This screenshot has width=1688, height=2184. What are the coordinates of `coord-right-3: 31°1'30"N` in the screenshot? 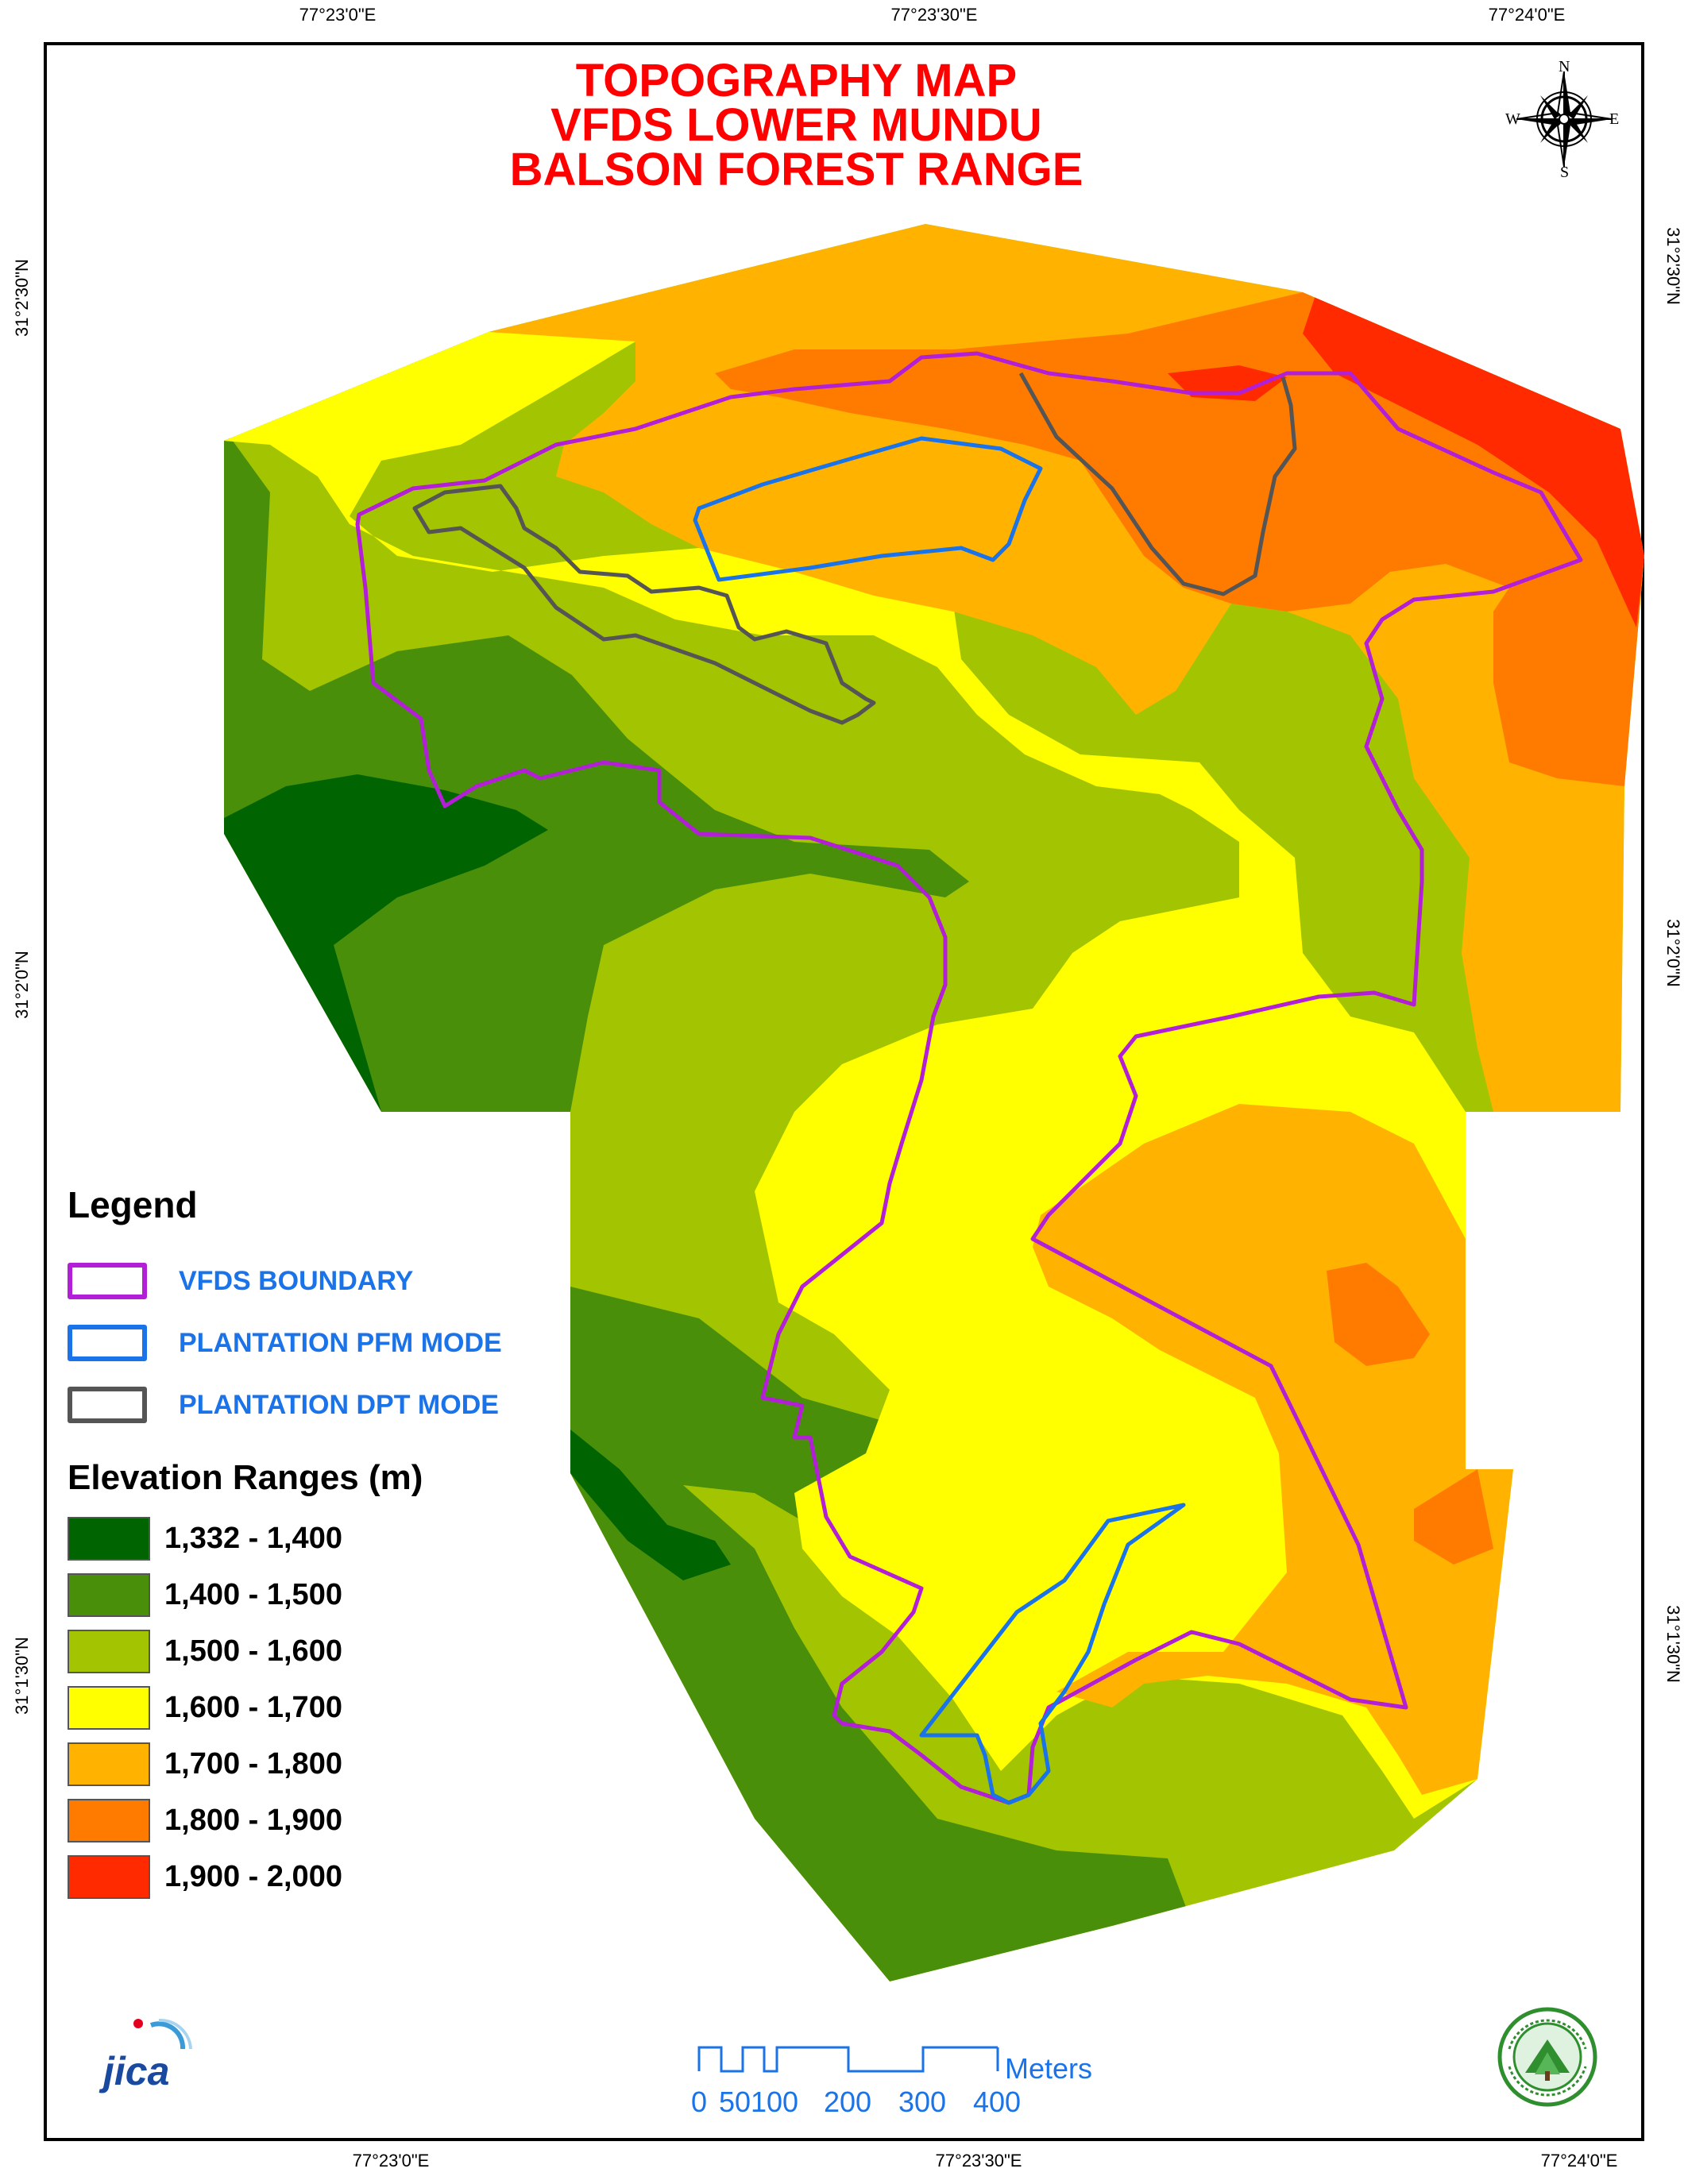 It's located at (1673, 1644).